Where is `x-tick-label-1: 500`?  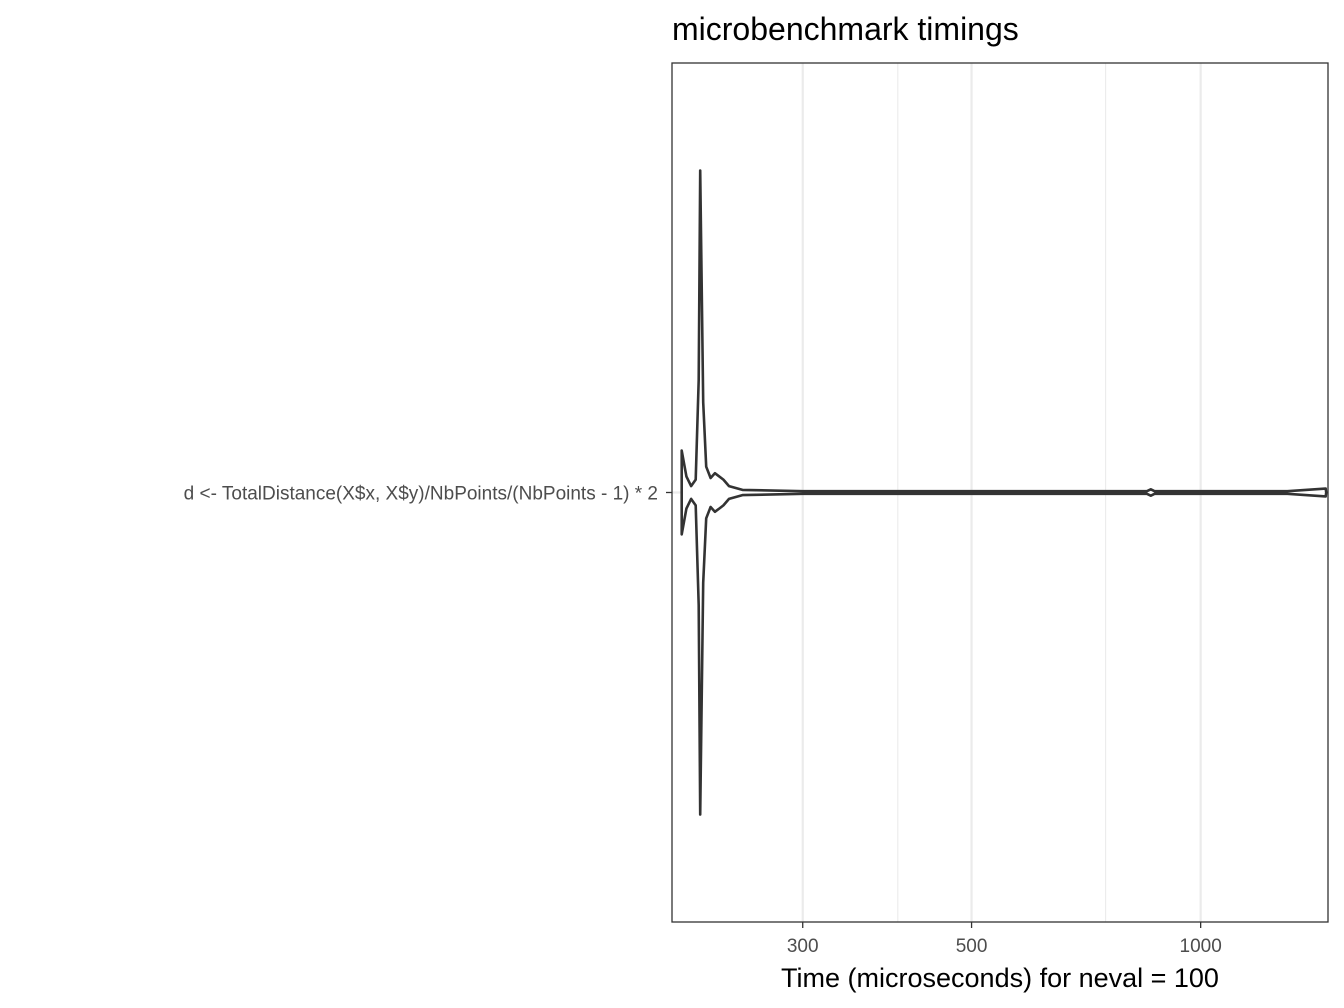 x-tick-label-1: 500 is located at coordinates (972, 946).